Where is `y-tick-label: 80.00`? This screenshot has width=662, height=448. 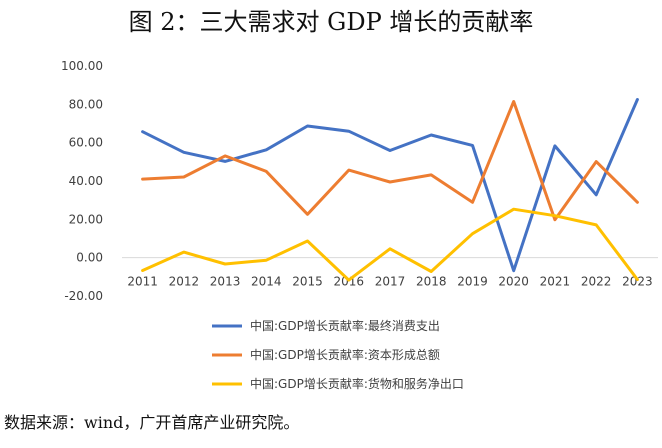 y-tick-label: 80.00 is located at coordinates (86, 104).